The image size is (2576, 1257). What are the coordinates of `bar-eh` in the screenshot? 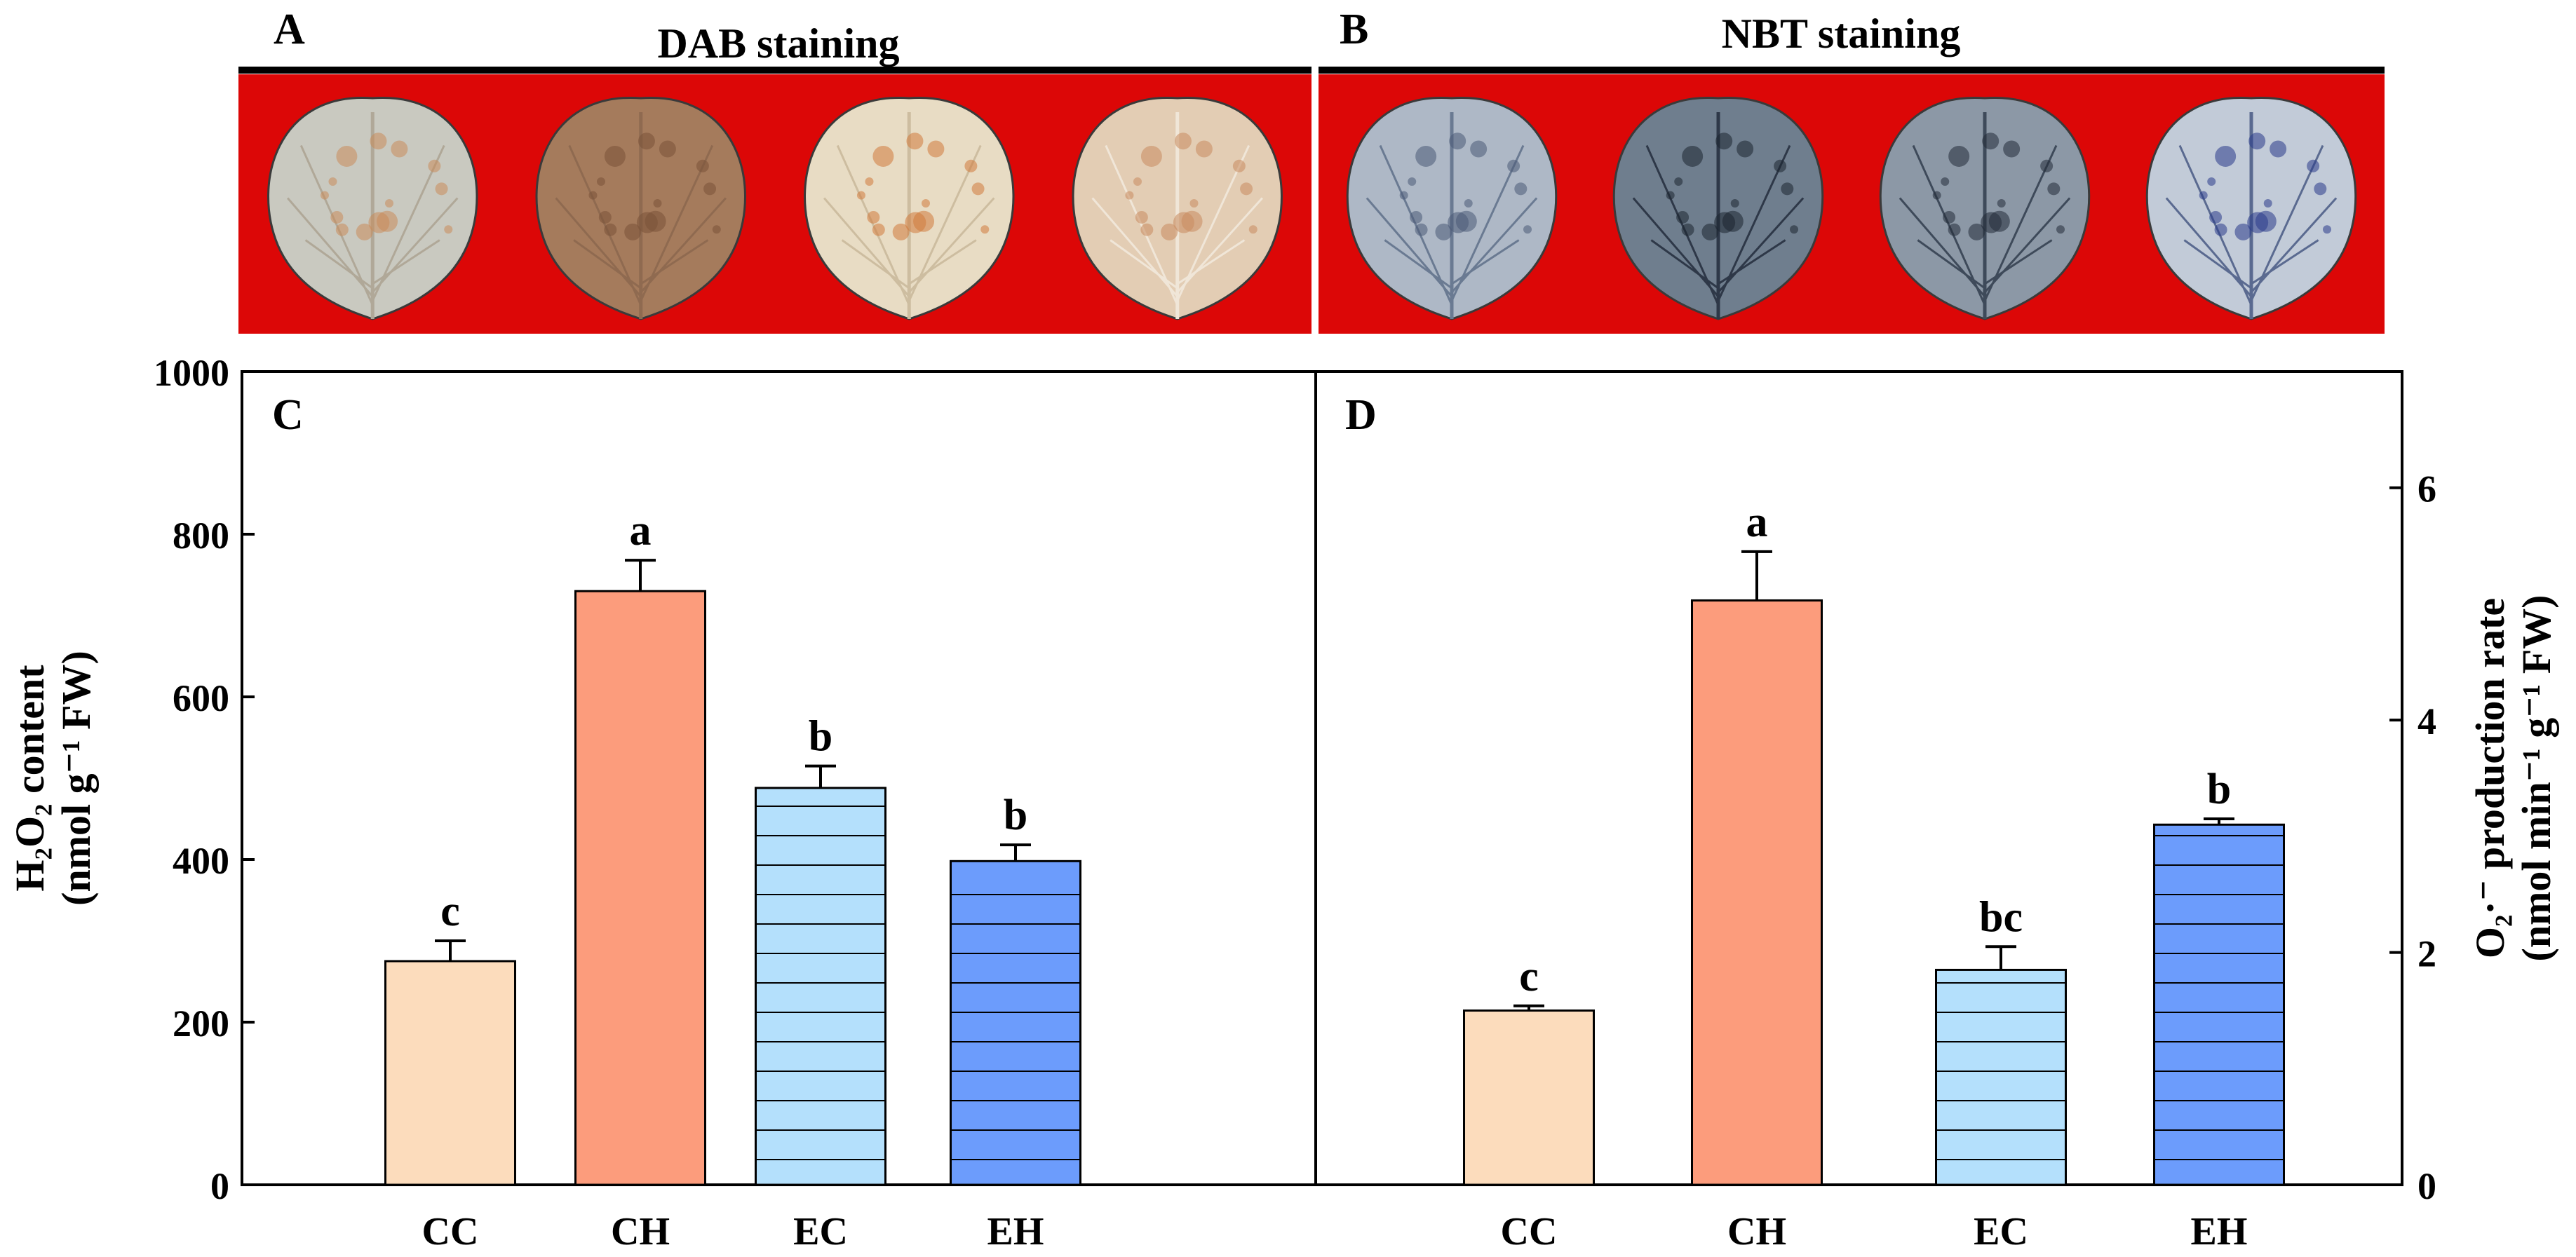 It's located at (2219, 1004).